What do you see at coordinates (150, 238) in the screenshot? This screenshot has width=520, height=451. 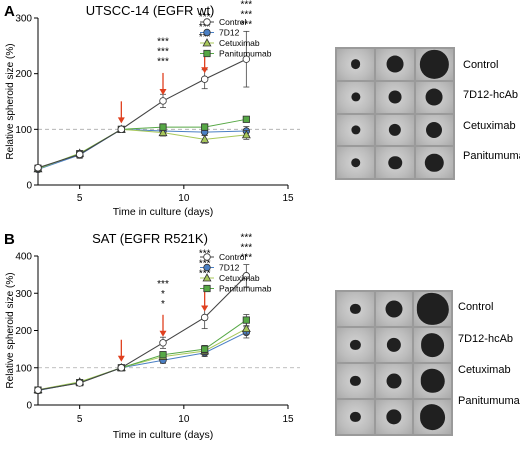 I see `chart-title: SAT (EGFR R521K)` at bounding box center [150, 238].